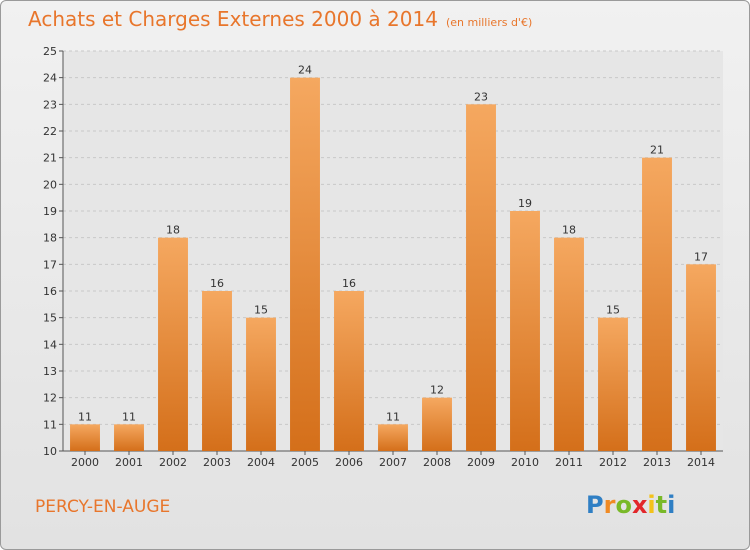 The height and width of the screenshot is (550, 750). Describe the element at coordinates (639, 505) in the screenshot. I see `brand-logo-letter: x` at that location.